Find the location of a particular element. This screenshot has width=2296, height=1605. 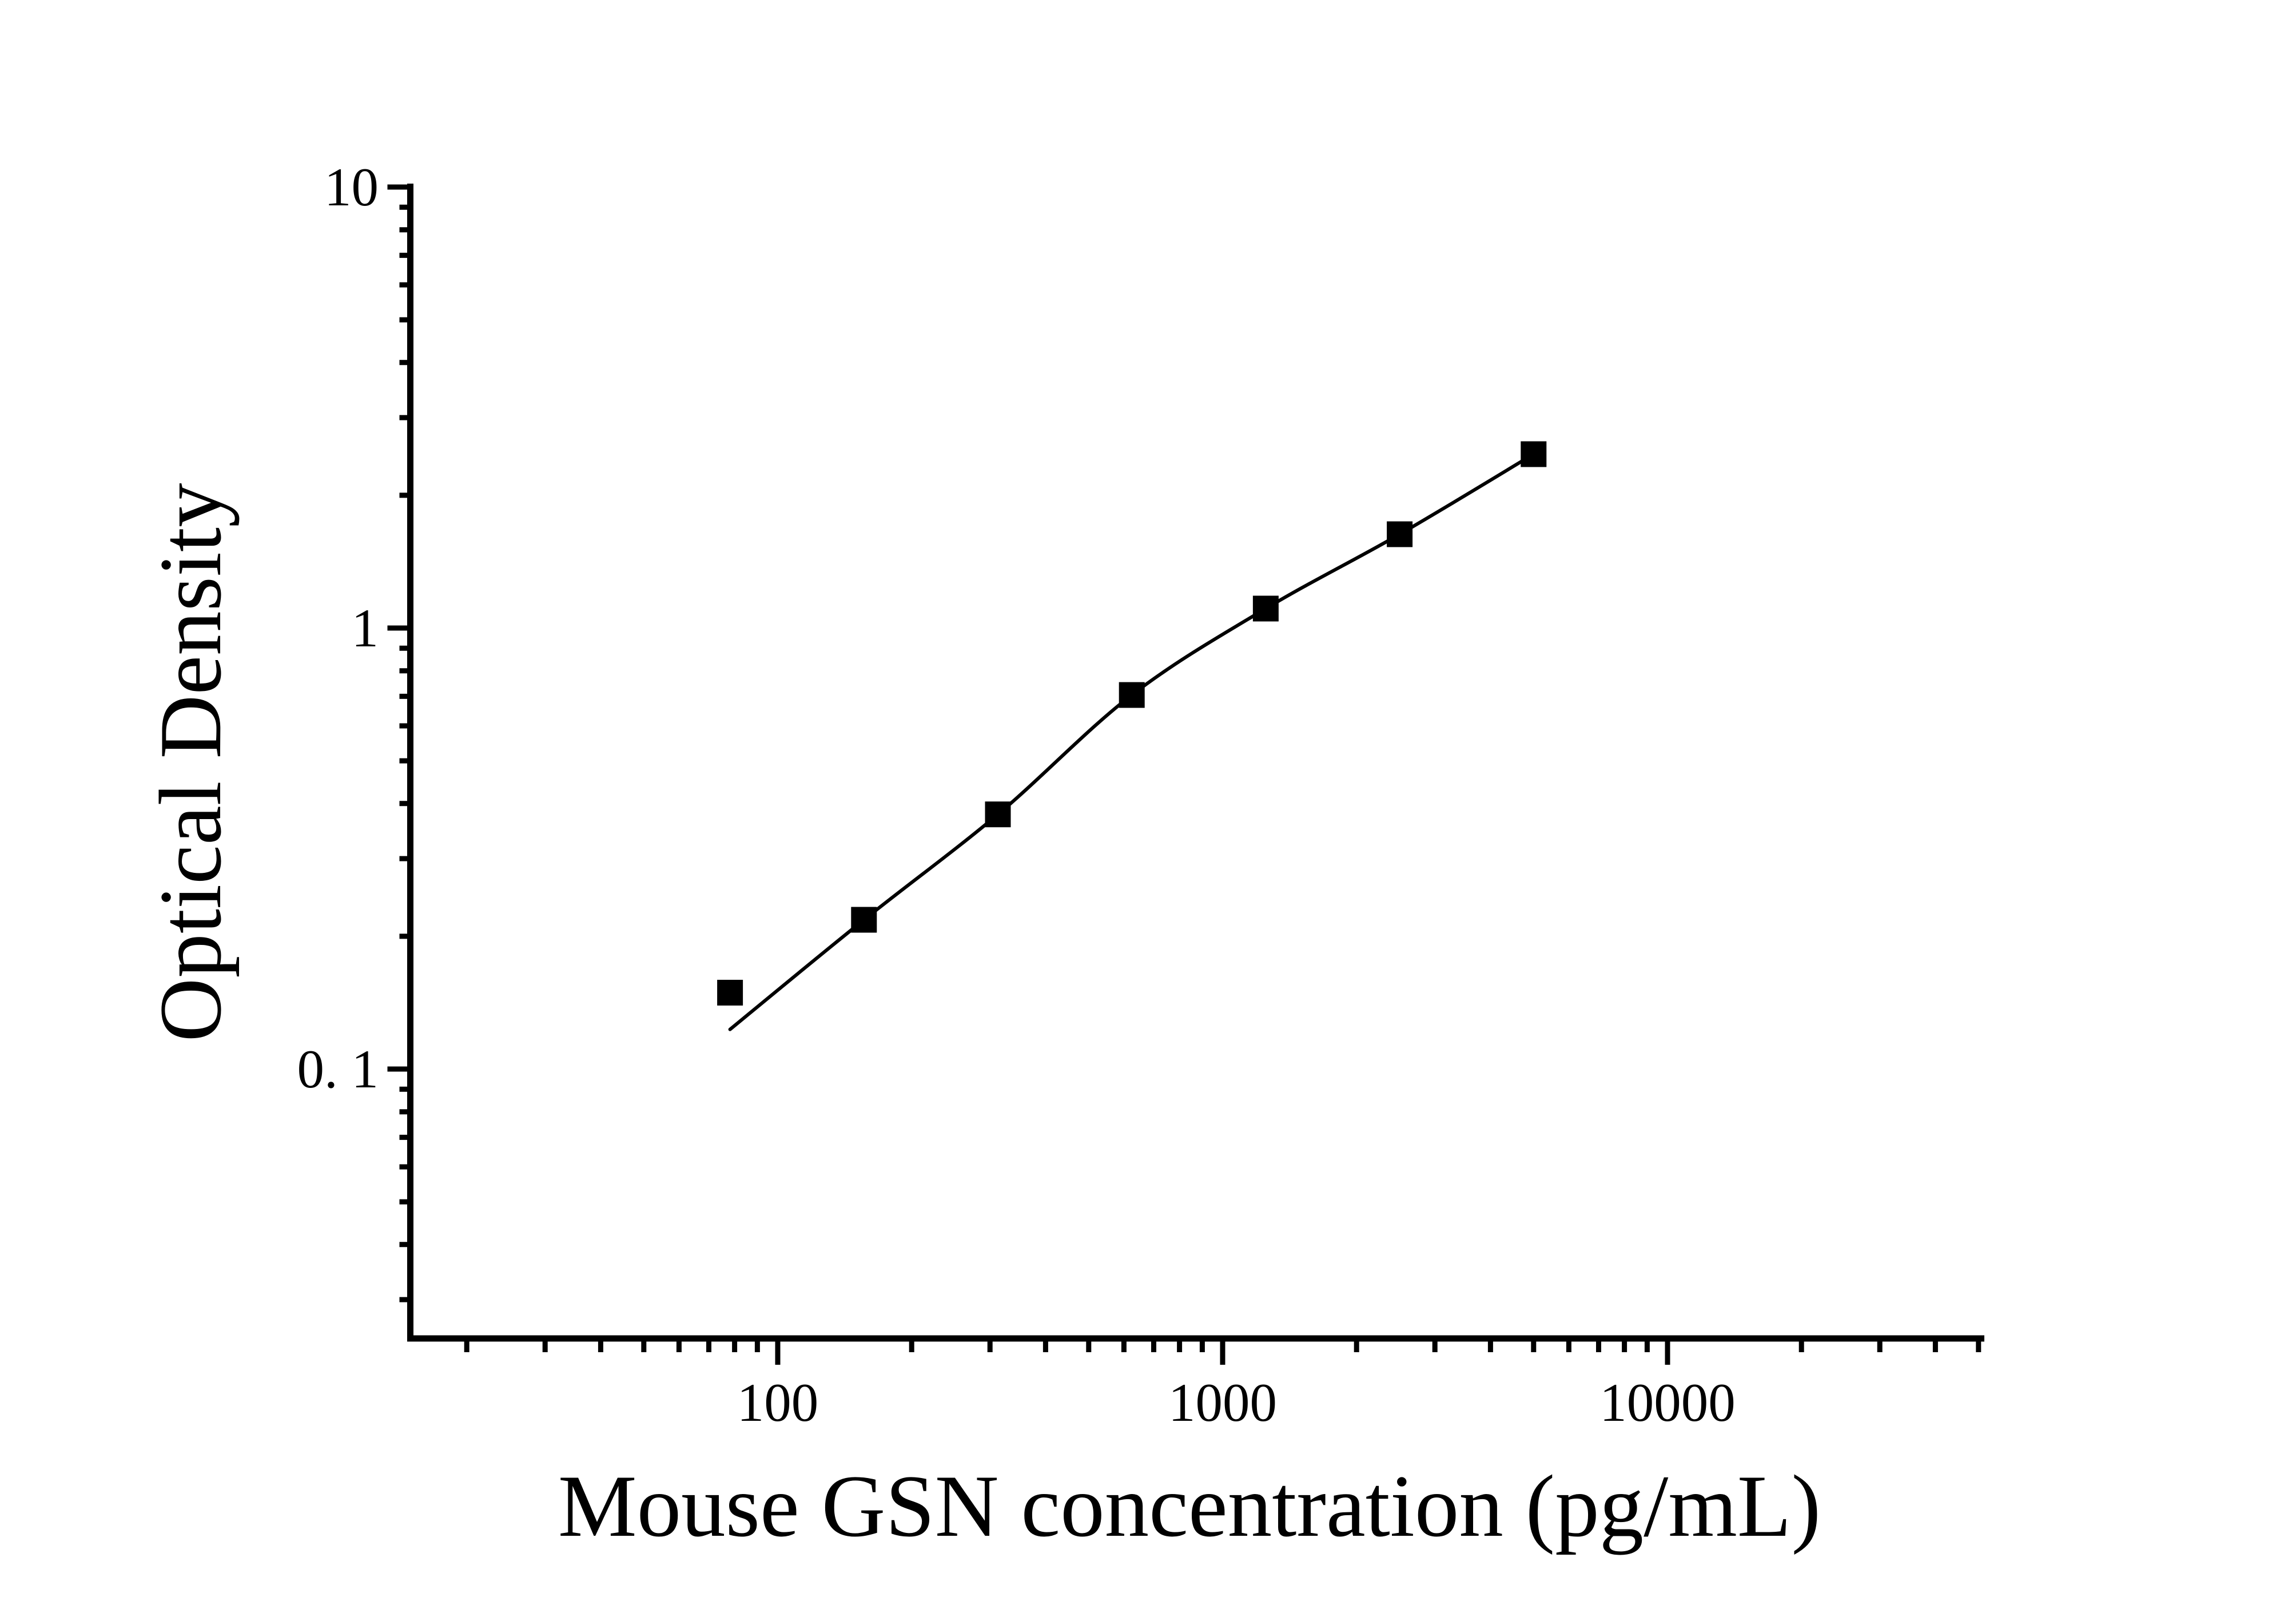

x-axis-title: Mouse GSN concentration (pg/mL) is located at coordinates (1189, 1506).